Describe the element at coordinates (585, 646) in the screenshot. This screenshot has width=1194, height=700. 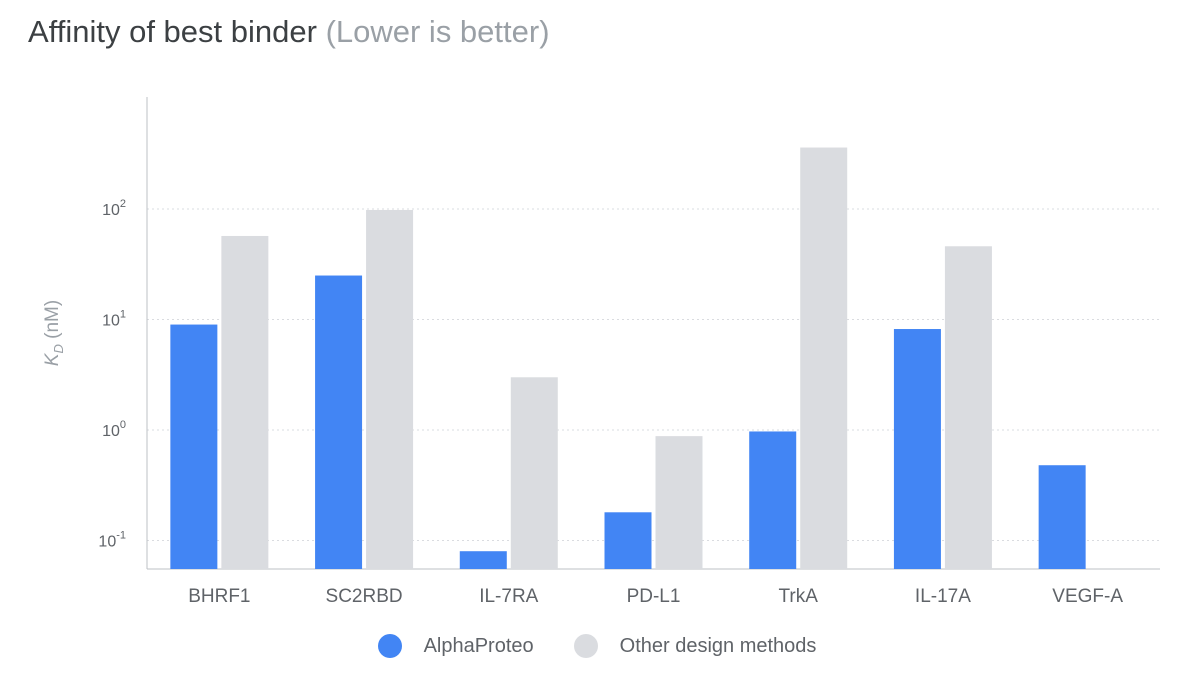
I see `legend-swatch-other` at that location.